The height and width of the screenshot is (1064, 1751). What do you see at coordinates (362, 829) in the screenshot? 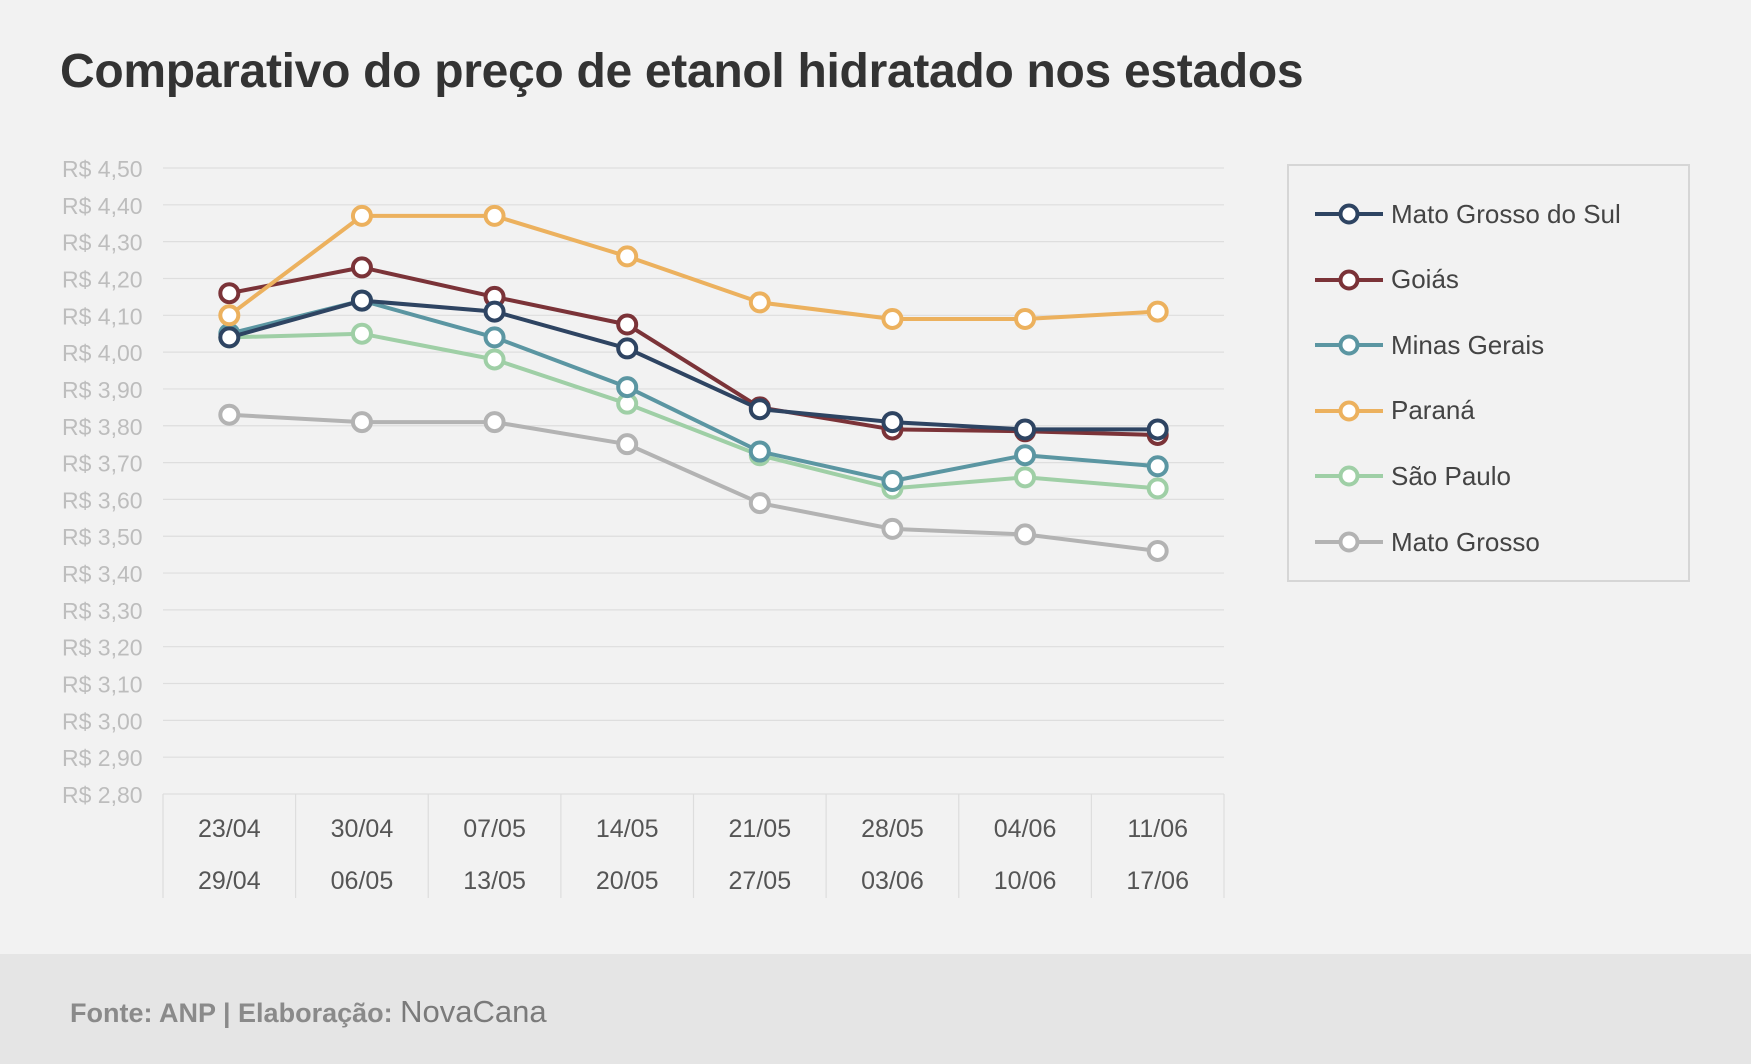
I see `x-tick-label-start: 30/04` at bounding box center [362, 829].